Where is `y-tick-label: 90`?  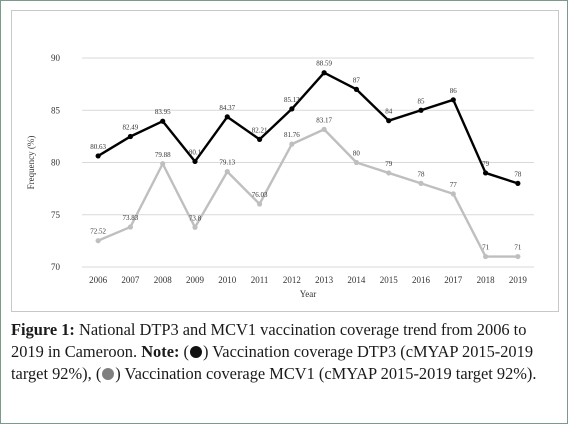
y-tick-label: 90 is located at coordinates (56, 58).